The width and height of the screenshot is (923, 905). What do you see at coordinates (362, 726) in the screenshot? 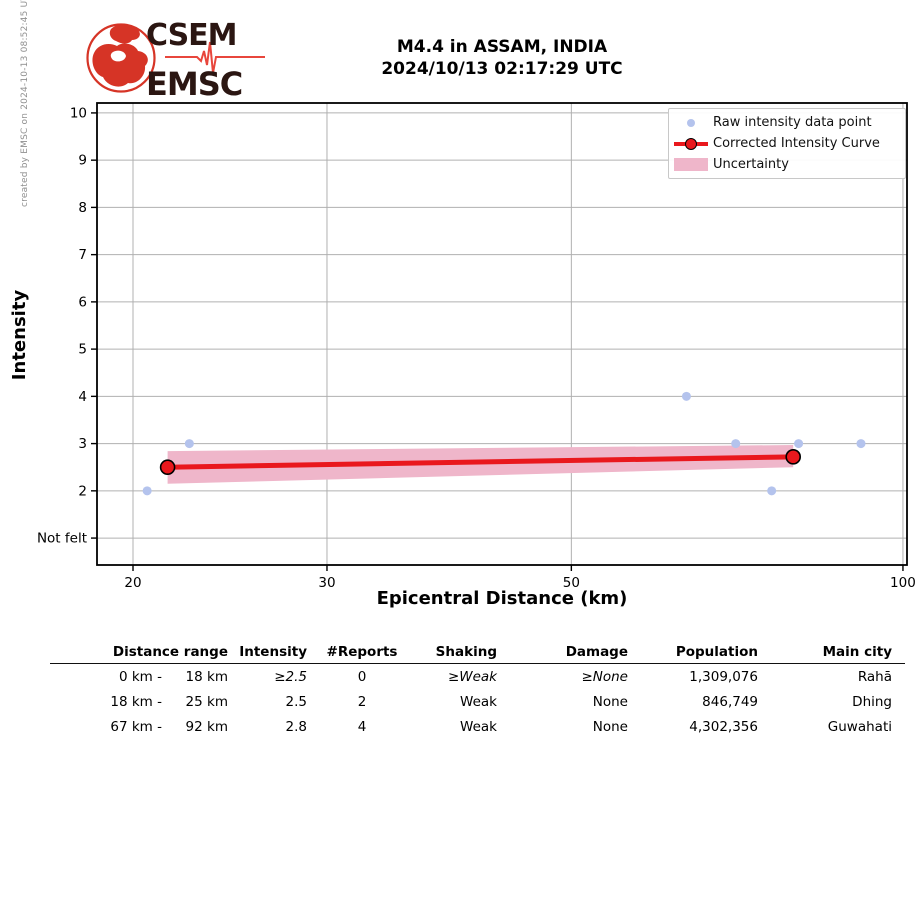
I see `cell-reports: 4` at bounding box center [362, 726].